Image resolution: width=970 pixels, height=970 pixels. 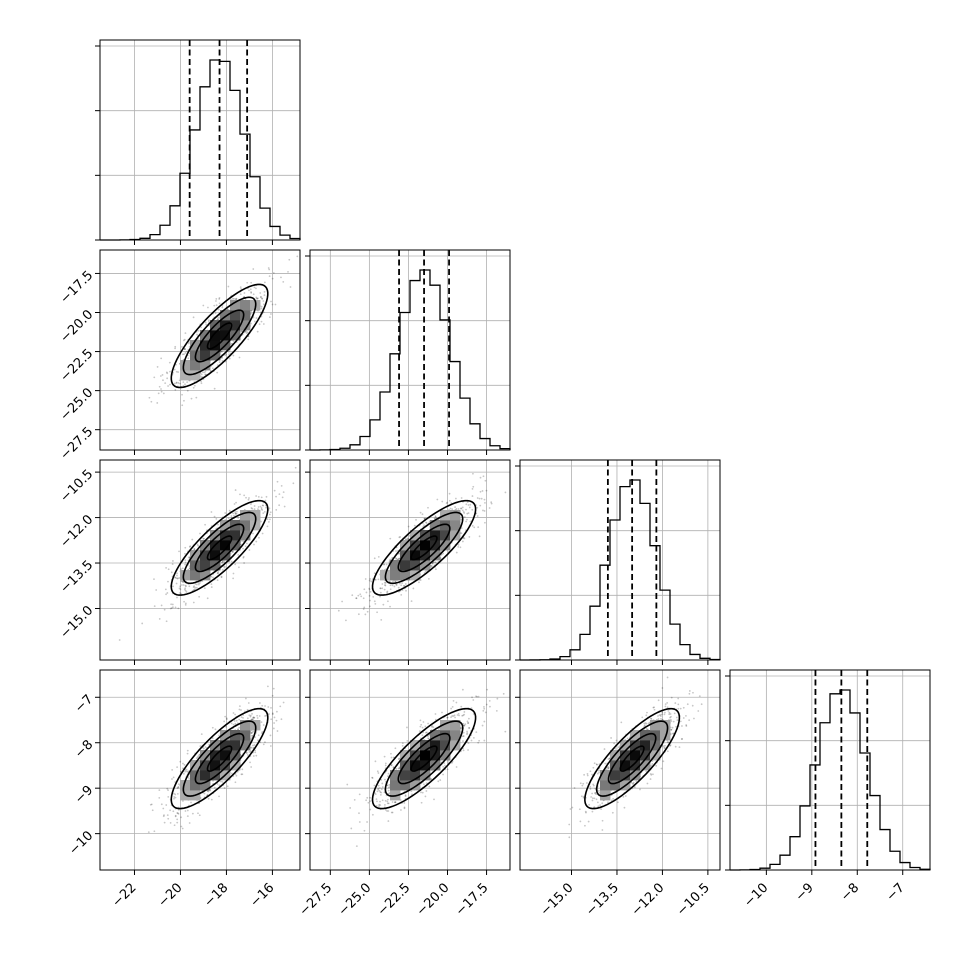 I want to click on contour-line, so click(x=424, y=548).